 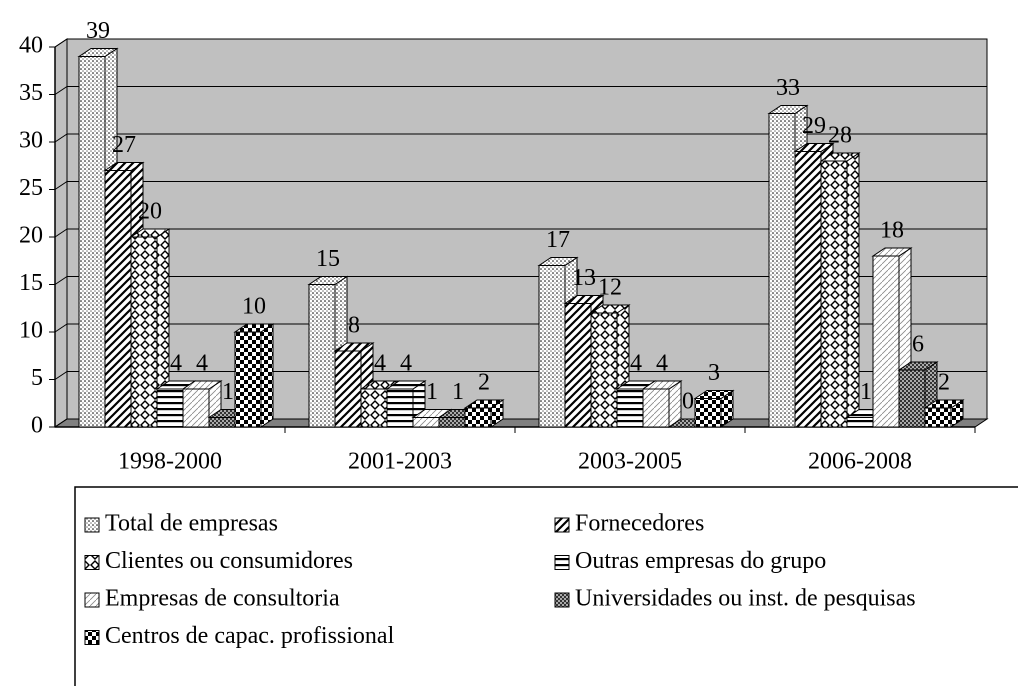 I want to click on x-tick-label: 1998-2000, so click(x=170, y=462).